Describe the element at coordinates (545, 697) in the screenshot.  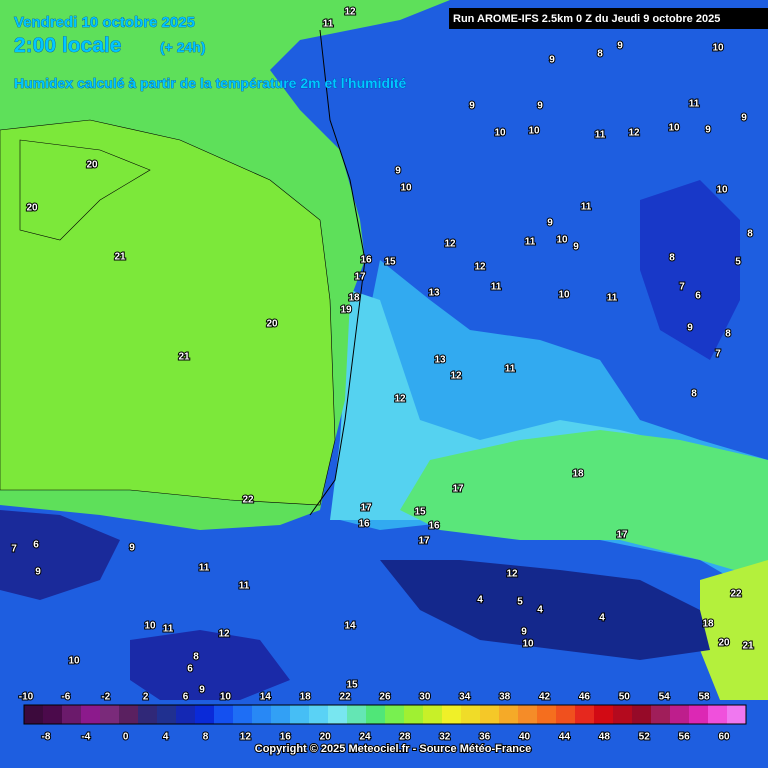
I see `colorbar-label: 42` at that location.